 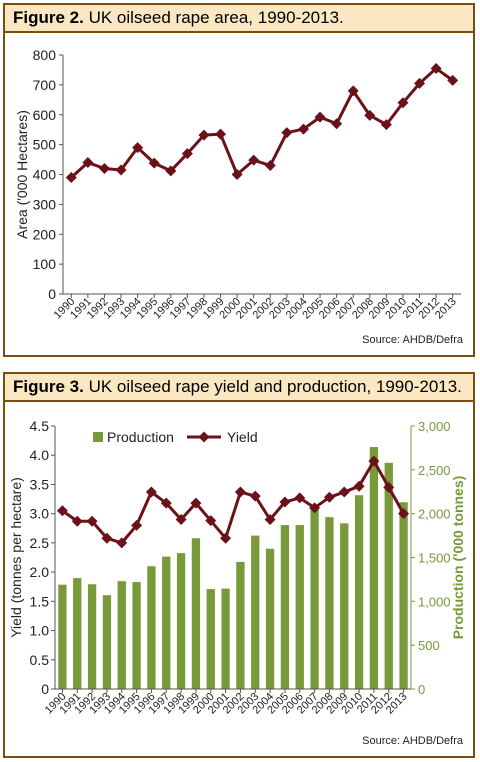 What do you see at coordinates (40, 426) in the screenshot?
I see `y-tick-label: 4.5` at bounding box center [40, 426].